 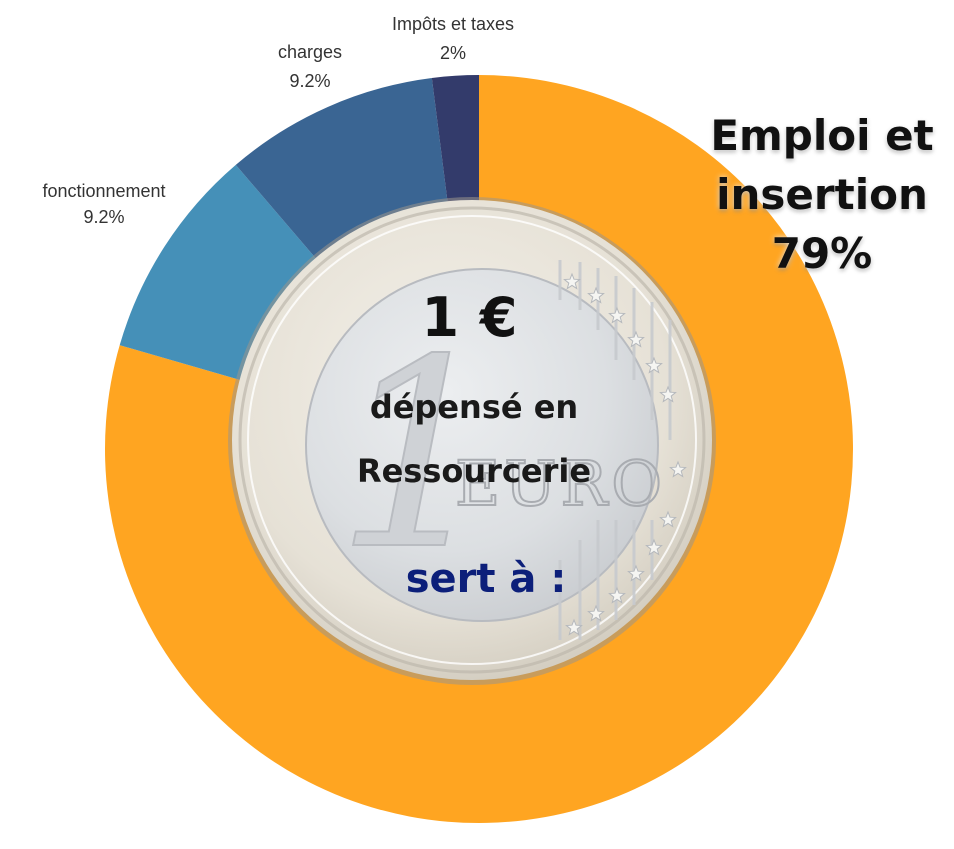 I want to click on highlight-line-1: Emploi et, so click(x=822, y=135).